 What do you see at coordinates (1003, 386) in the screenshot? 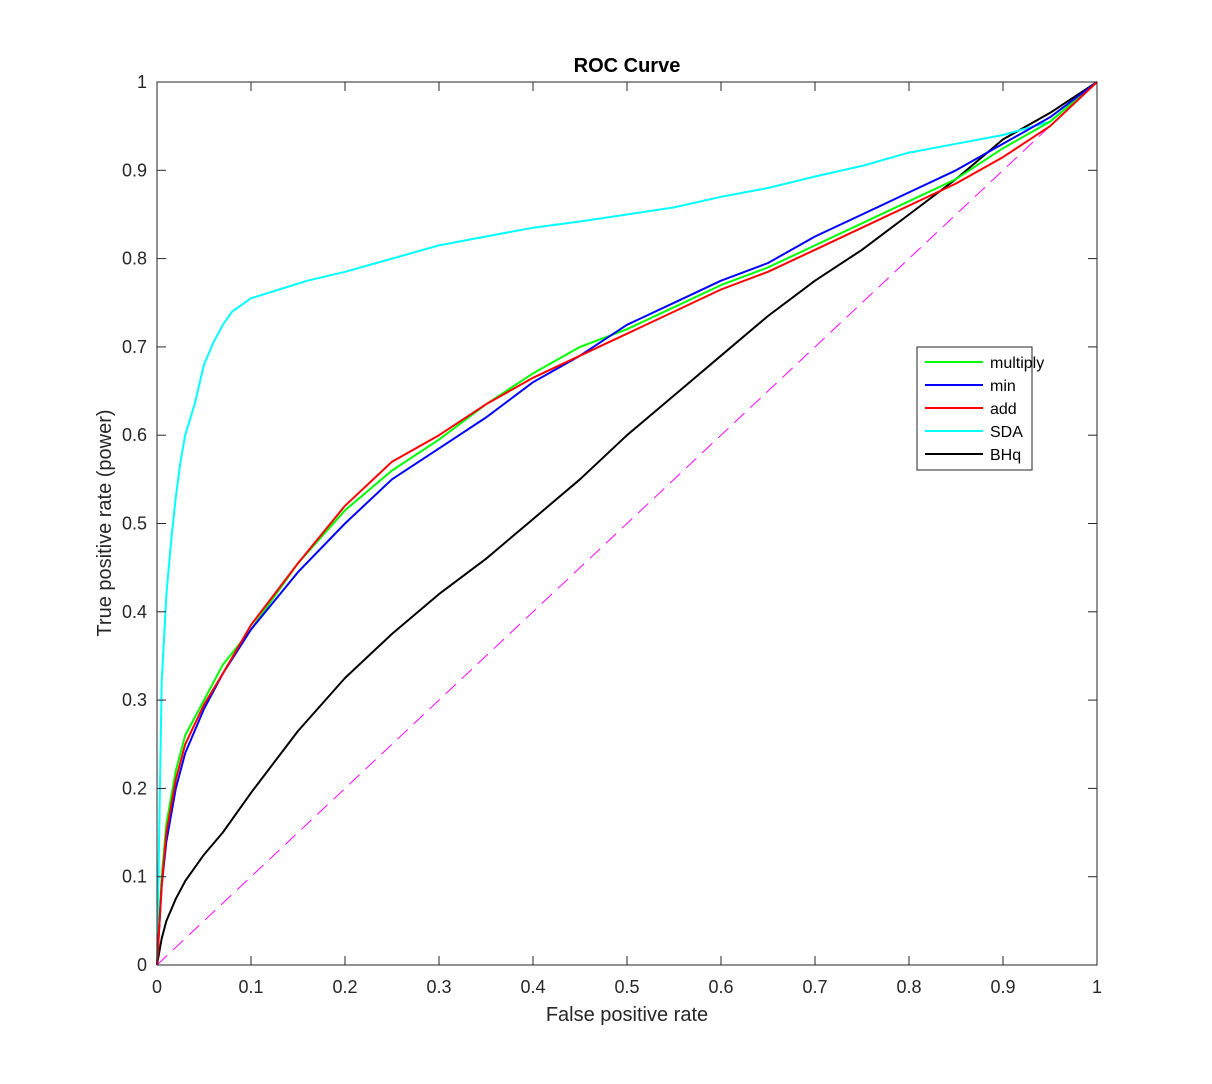
I see `legend-label-min: min` at bounding box center [1003, 386].